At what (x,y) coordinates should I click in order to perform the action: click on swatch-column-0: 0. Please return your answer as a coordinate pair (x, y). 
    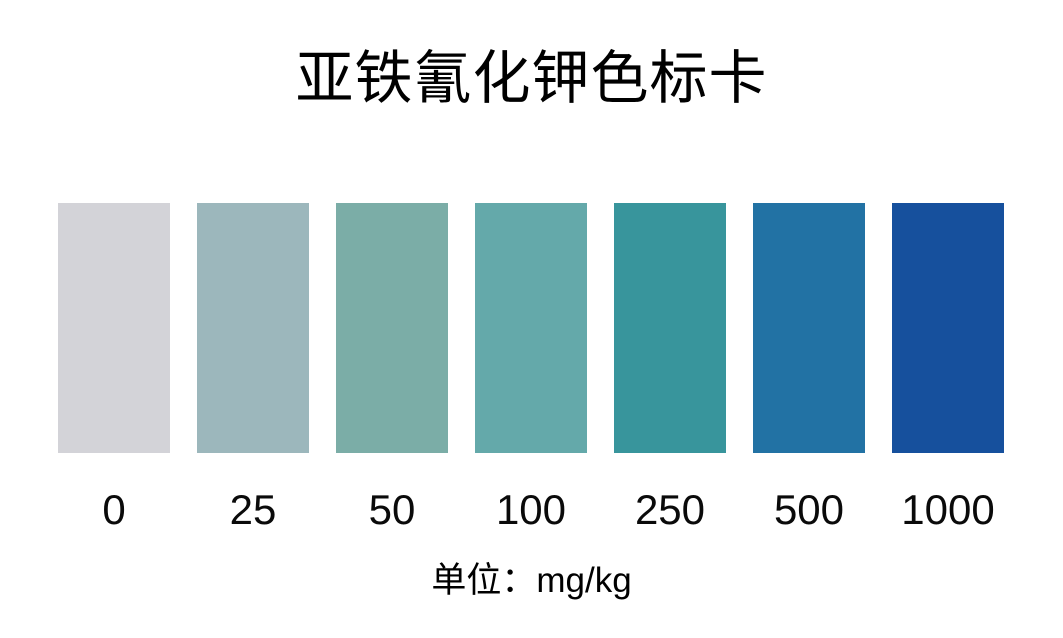
    Looking at the image, I should click on (114, 368).